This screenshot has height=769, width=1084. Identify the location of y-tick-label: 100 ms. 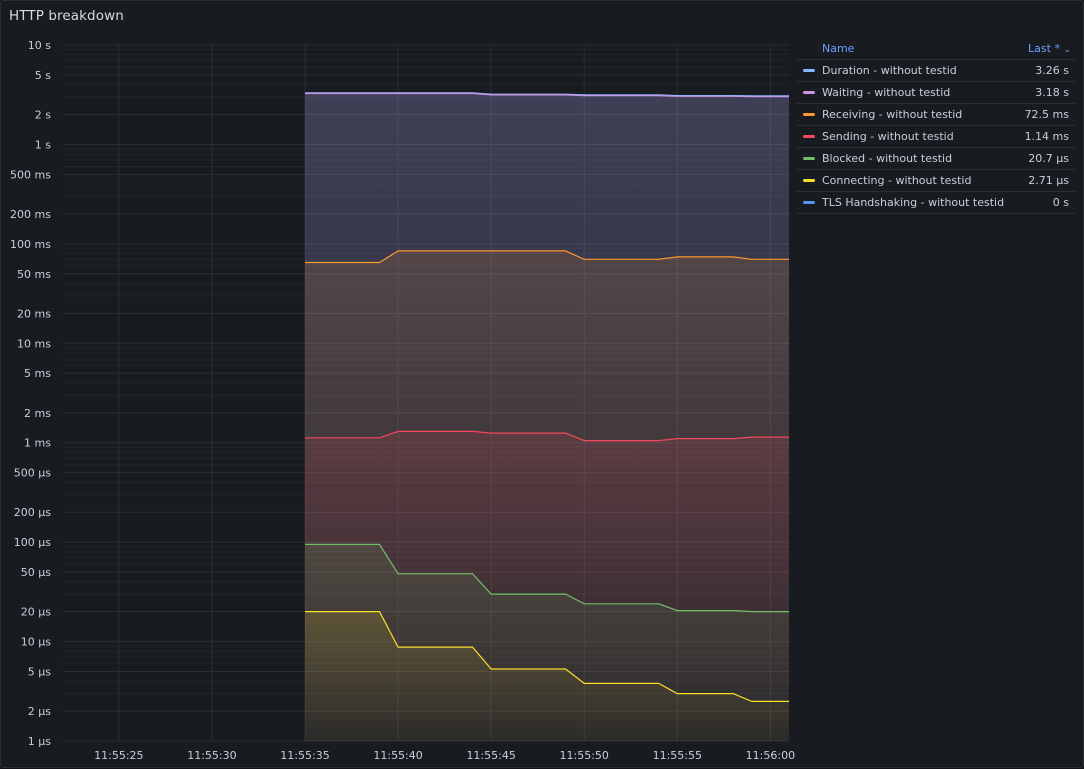
(30, 244).